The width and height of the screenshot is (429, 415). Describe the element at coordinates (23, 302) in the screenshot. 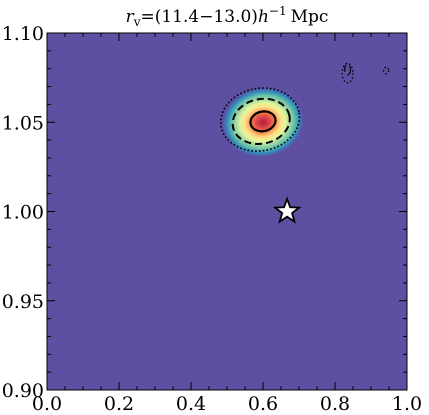

I see `y-tick-label: 0.95` at that location.